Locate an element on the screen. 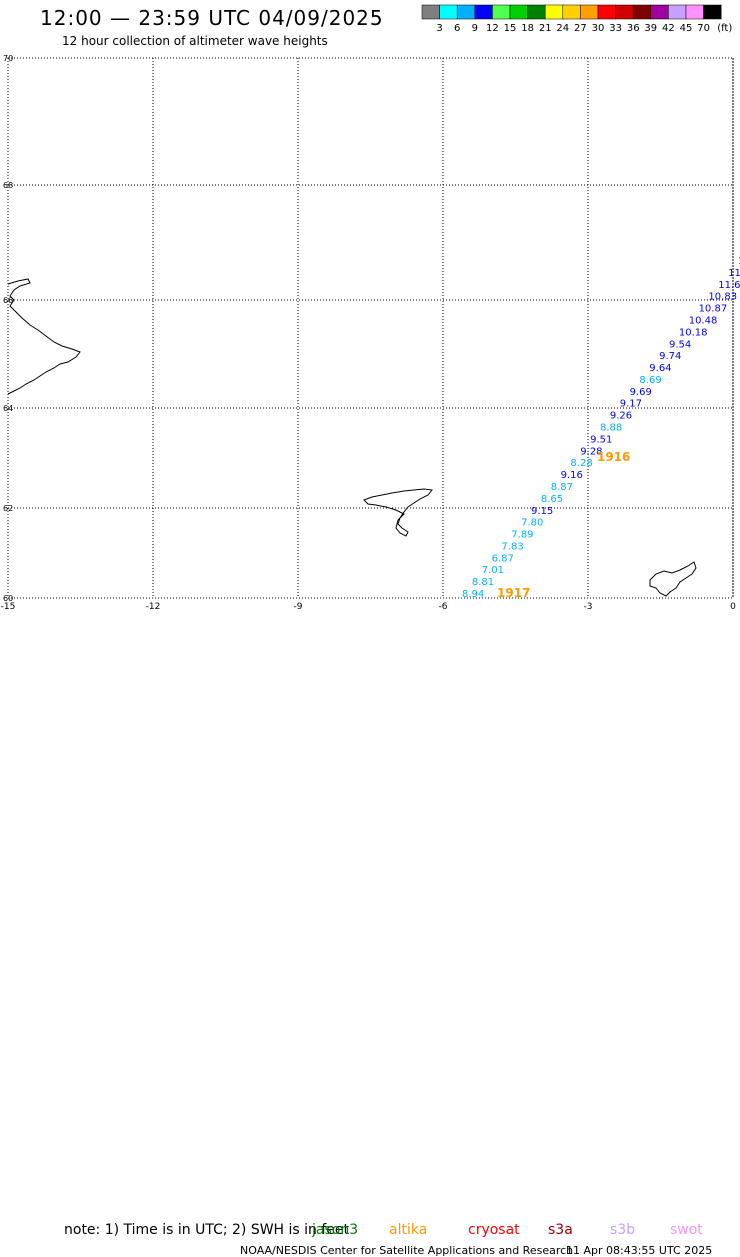 This screenshot has width=740, height=1257. shetland-coastline is located at coordinates (673, 579).